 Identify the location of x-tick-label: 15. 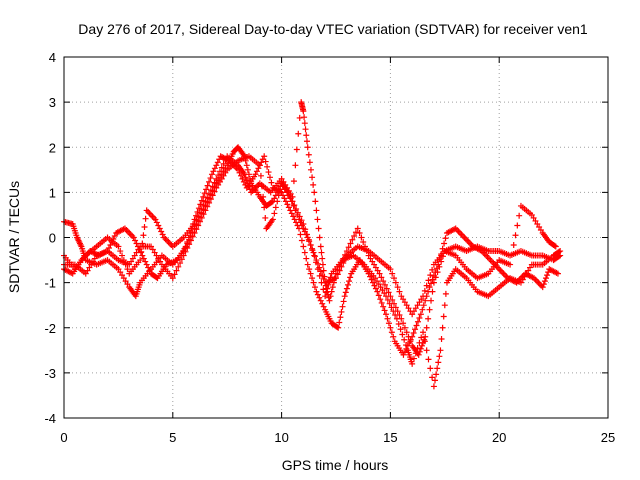
(390, 437).